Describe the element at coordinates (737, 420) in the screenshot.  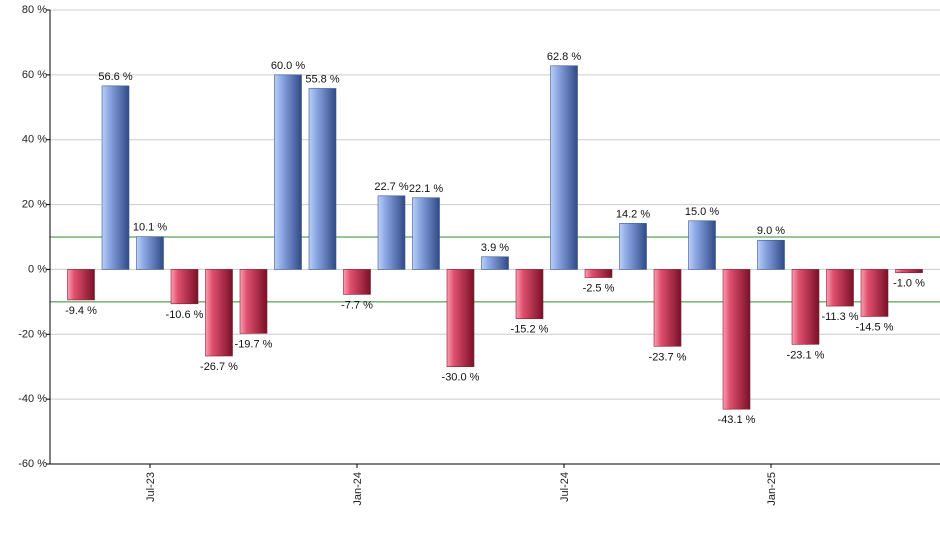
I see `bar-value-label: -43.1 %` at that location.